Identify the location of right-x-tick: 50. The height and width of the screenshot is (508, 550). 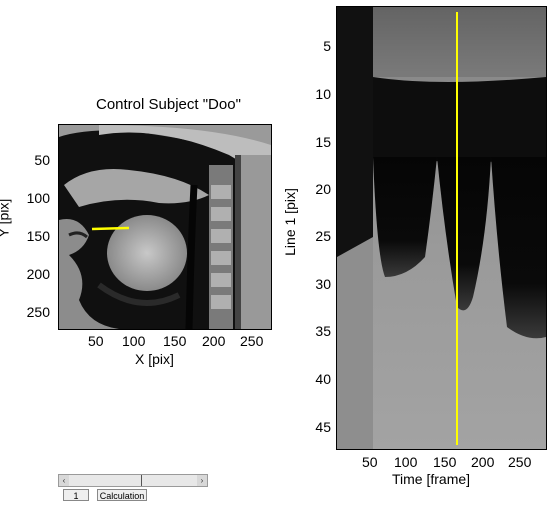
(370, 462).